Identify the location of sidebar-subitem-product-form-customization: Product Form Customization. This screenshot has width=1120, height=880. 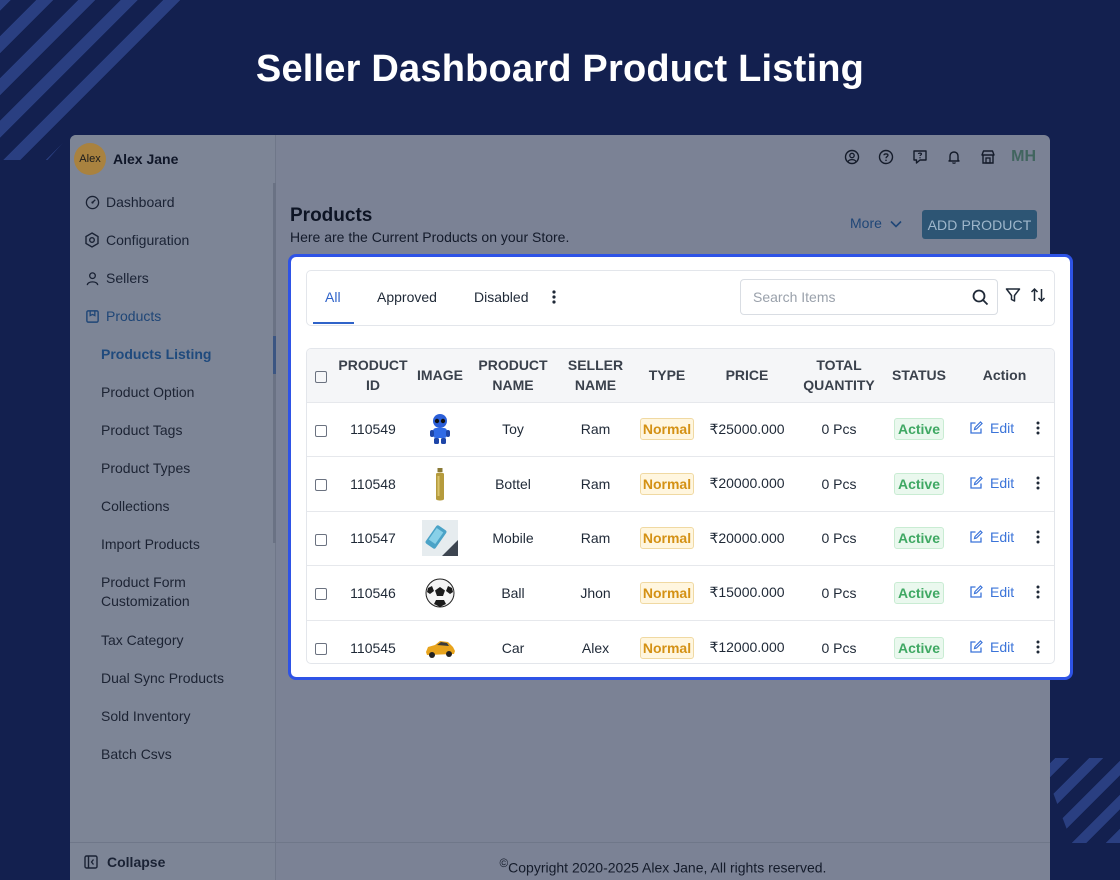
(173, 592).